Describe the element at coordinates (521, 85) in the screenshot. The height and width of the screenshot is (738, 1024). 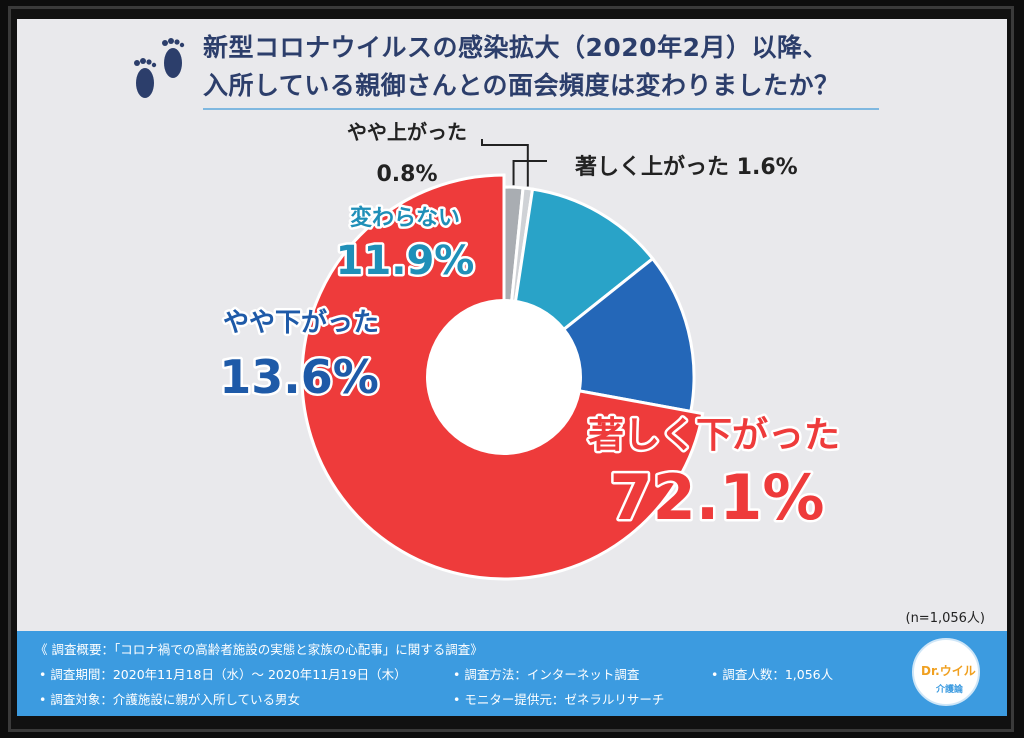
I see `title-line-2: 入所している親御さんとの面会頻度は変わりましたか？` at that location.